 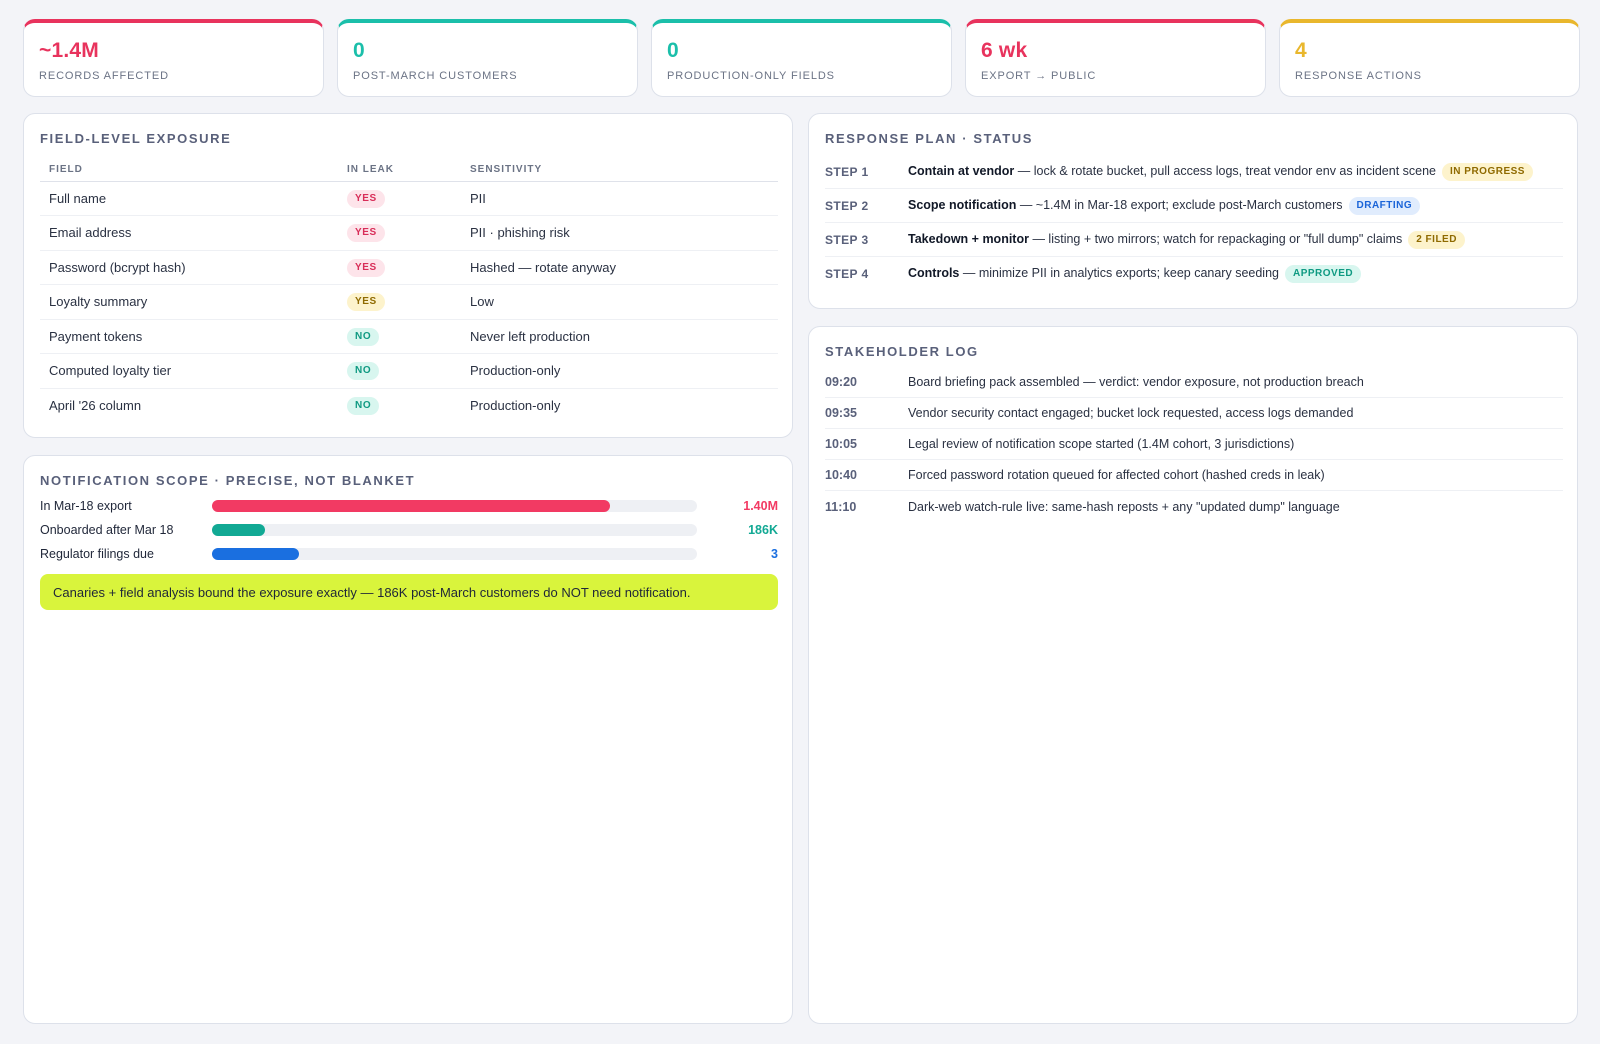 I want to click on scope-bar-row: Onboarded after Mar 18 186K, so click(x=409, y=530).